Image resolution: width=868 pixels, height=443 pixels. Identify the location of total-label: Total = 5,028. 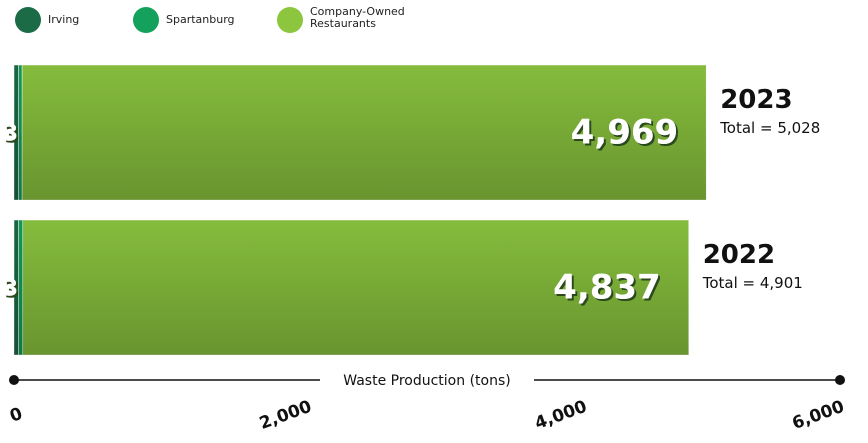
(769, 128).